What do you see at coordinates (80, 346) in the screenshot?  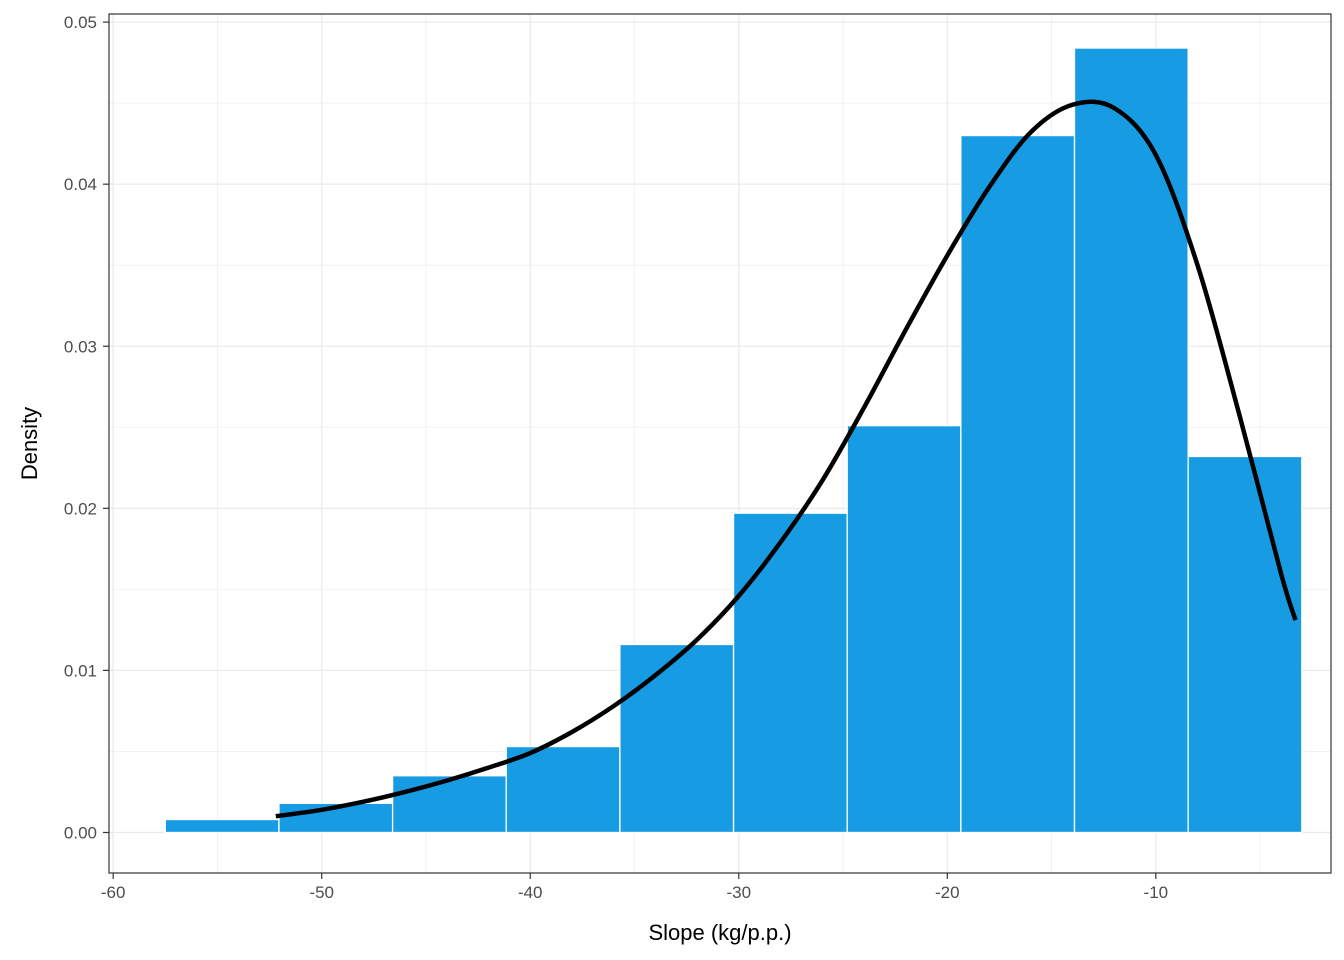 I see `y-tick-label: 0.03` at bounding box center [80, 346].